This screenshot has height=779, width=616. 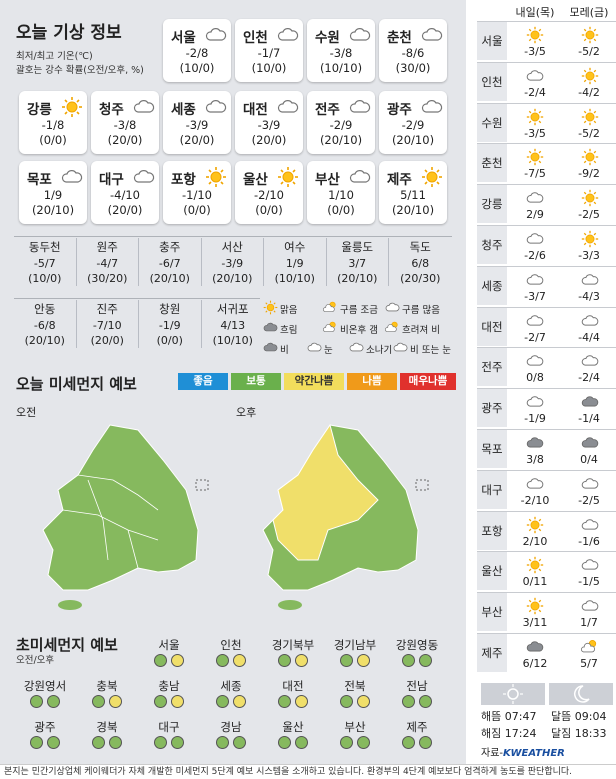 I want to click on darkcloud-icon, so click(x=590, y=445).